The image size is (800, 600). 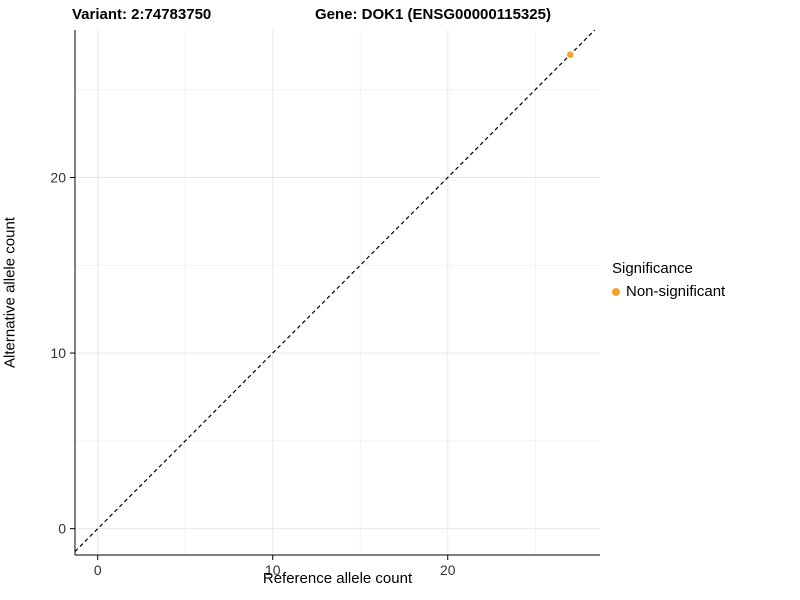 I want to click on legend-item-label: Non-significant, so click(x=676, y=291).